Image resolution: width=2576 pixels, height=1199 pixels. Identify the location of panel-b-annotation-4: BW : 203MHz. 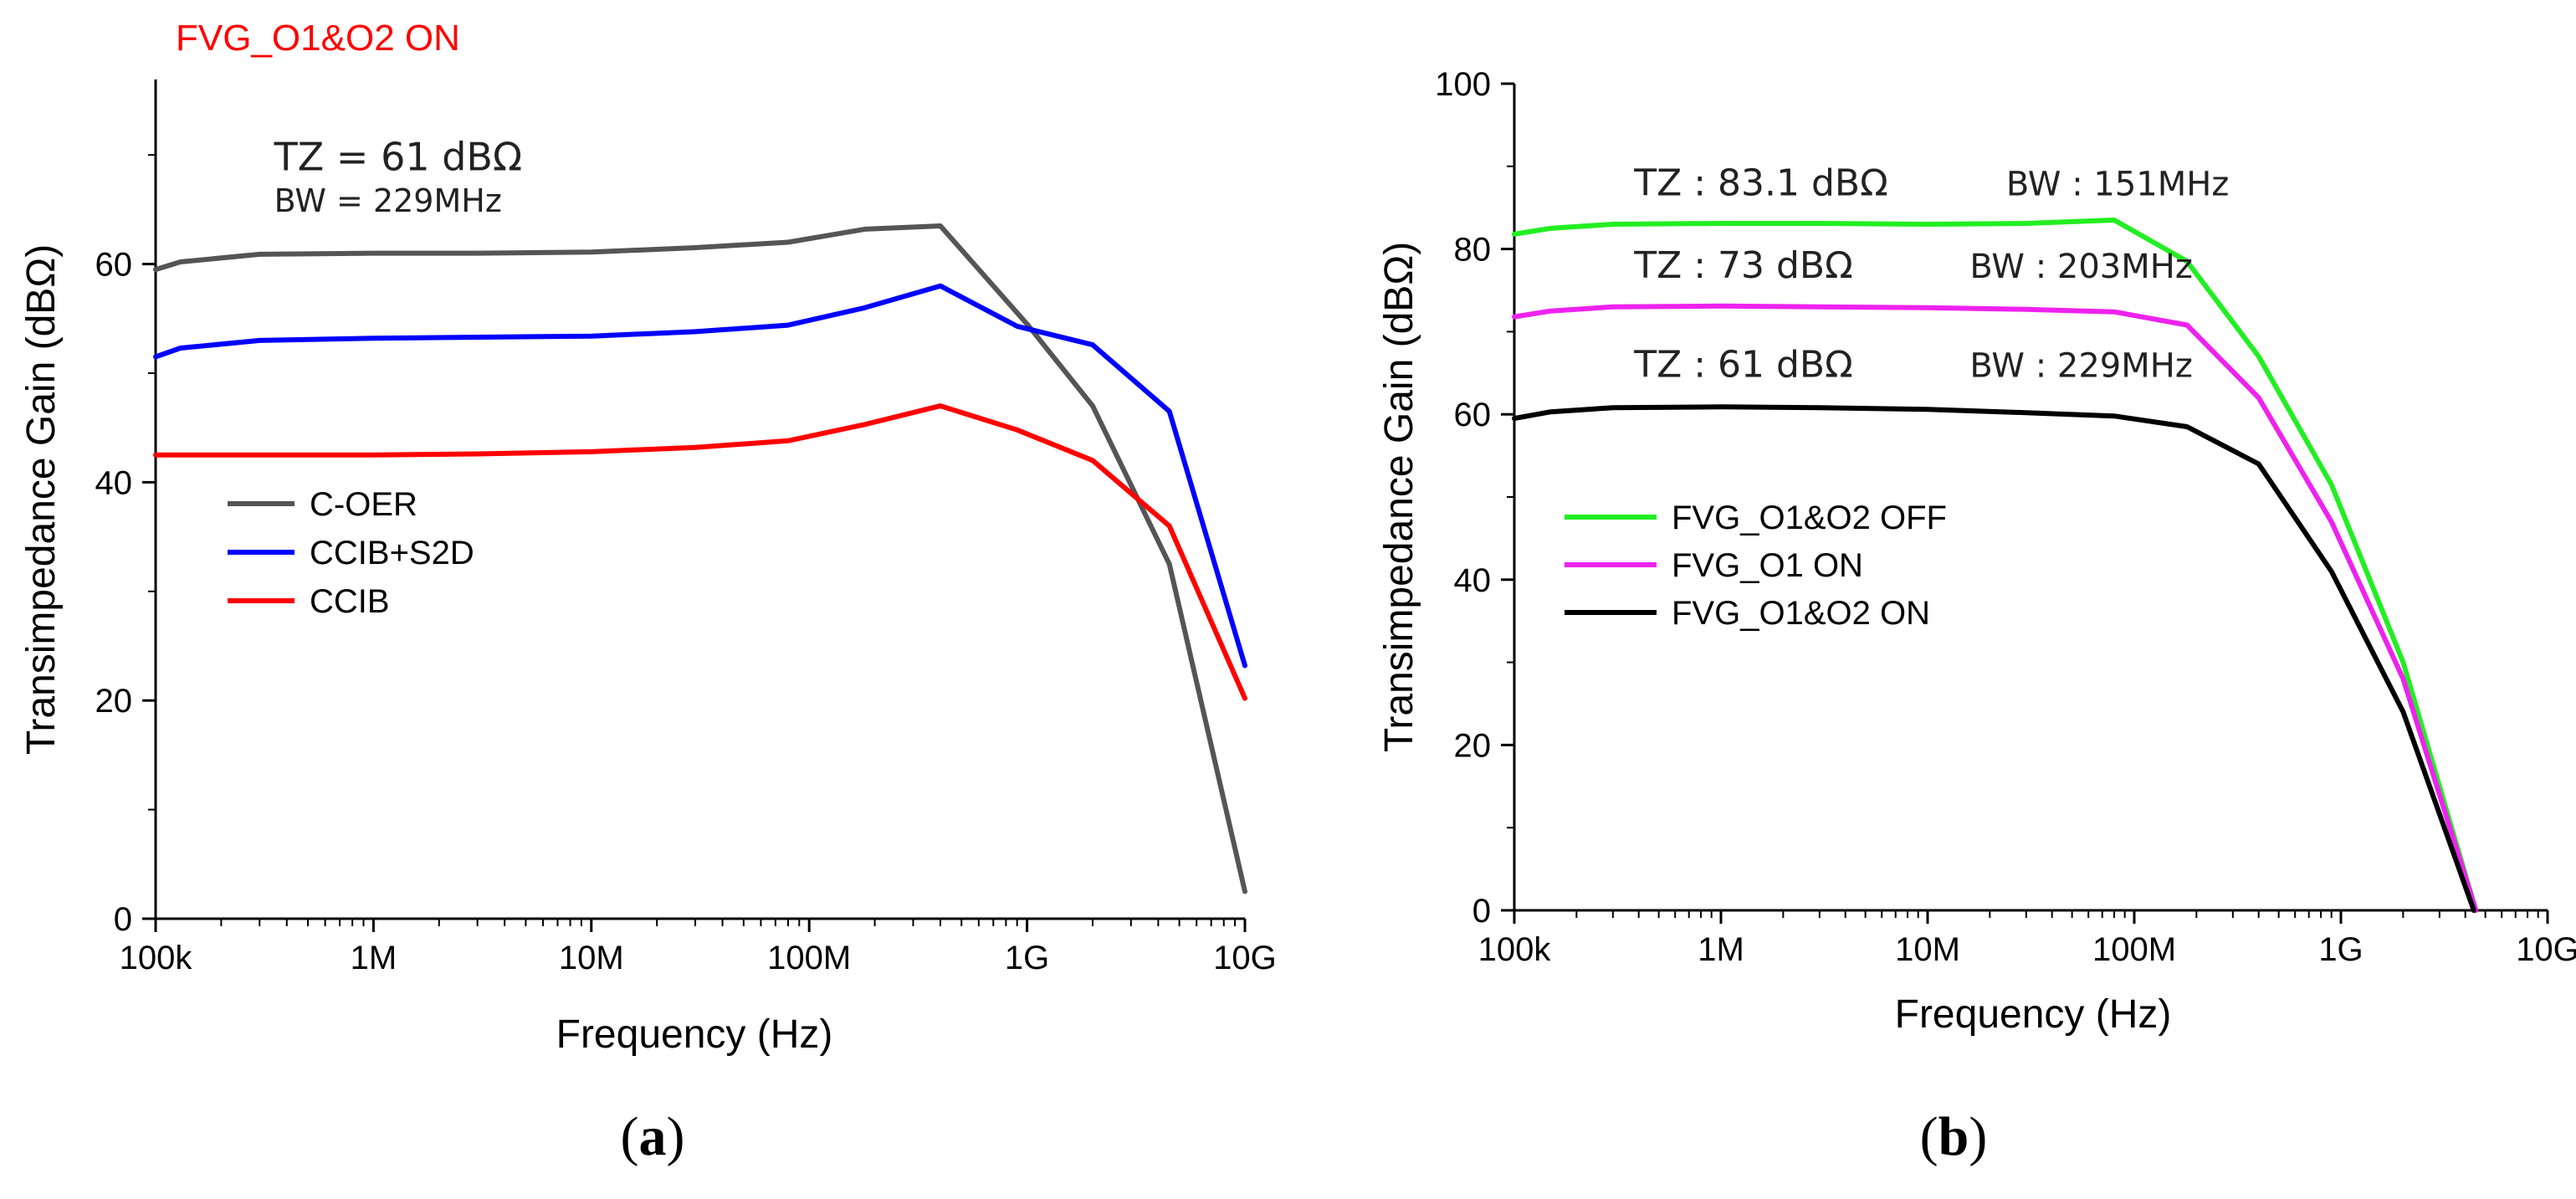
(2081, 267).